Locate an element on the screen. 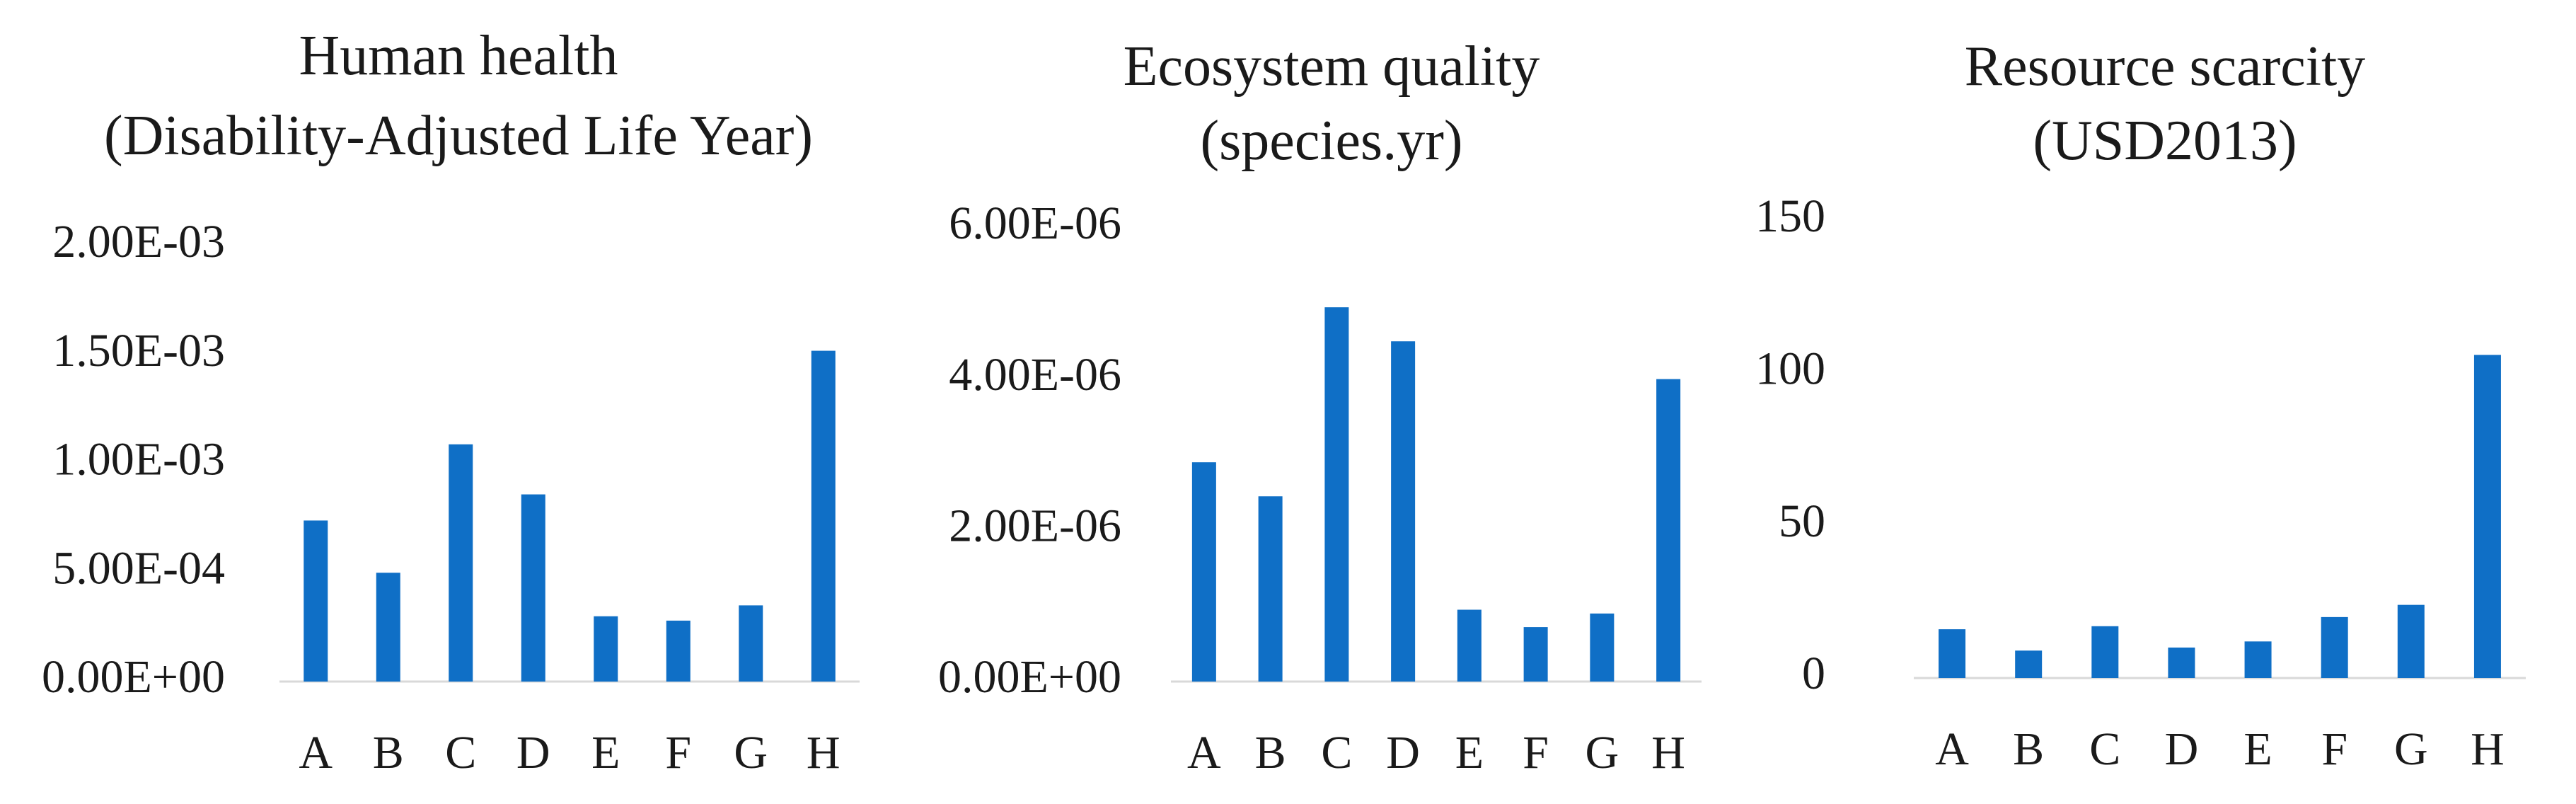  y-tick-label: 100 is located at coordinates (1790, 368).